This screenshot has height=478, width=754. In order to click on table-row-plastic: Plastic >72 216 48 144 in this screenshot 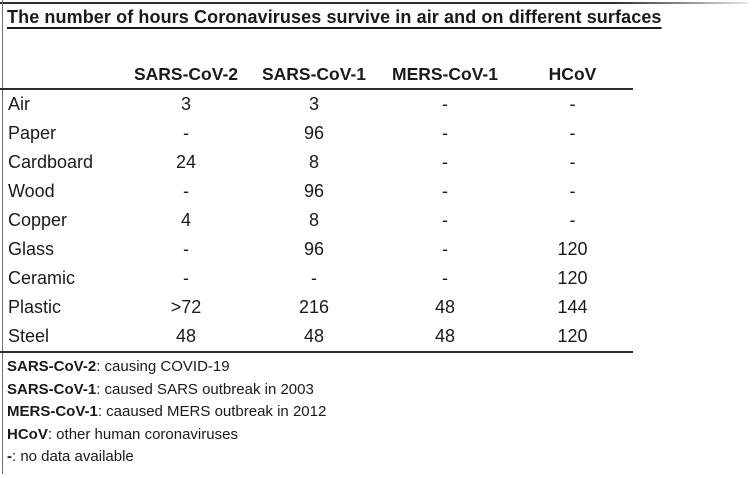, I will do `click(316, 307)`.